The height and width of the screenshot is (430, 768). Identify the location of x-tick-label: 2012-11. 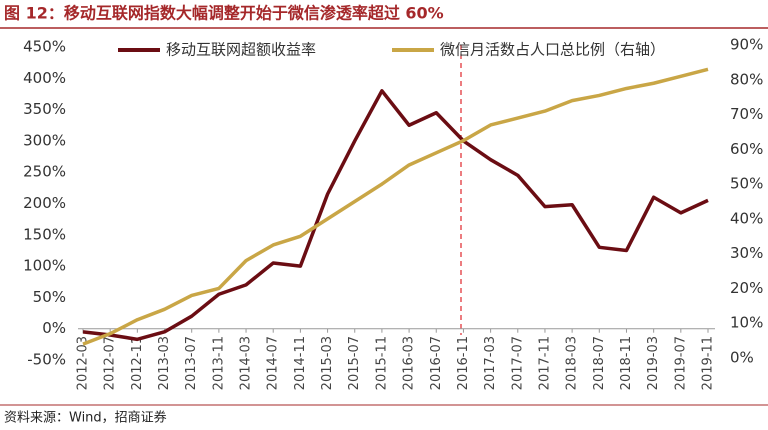
(137, 363).